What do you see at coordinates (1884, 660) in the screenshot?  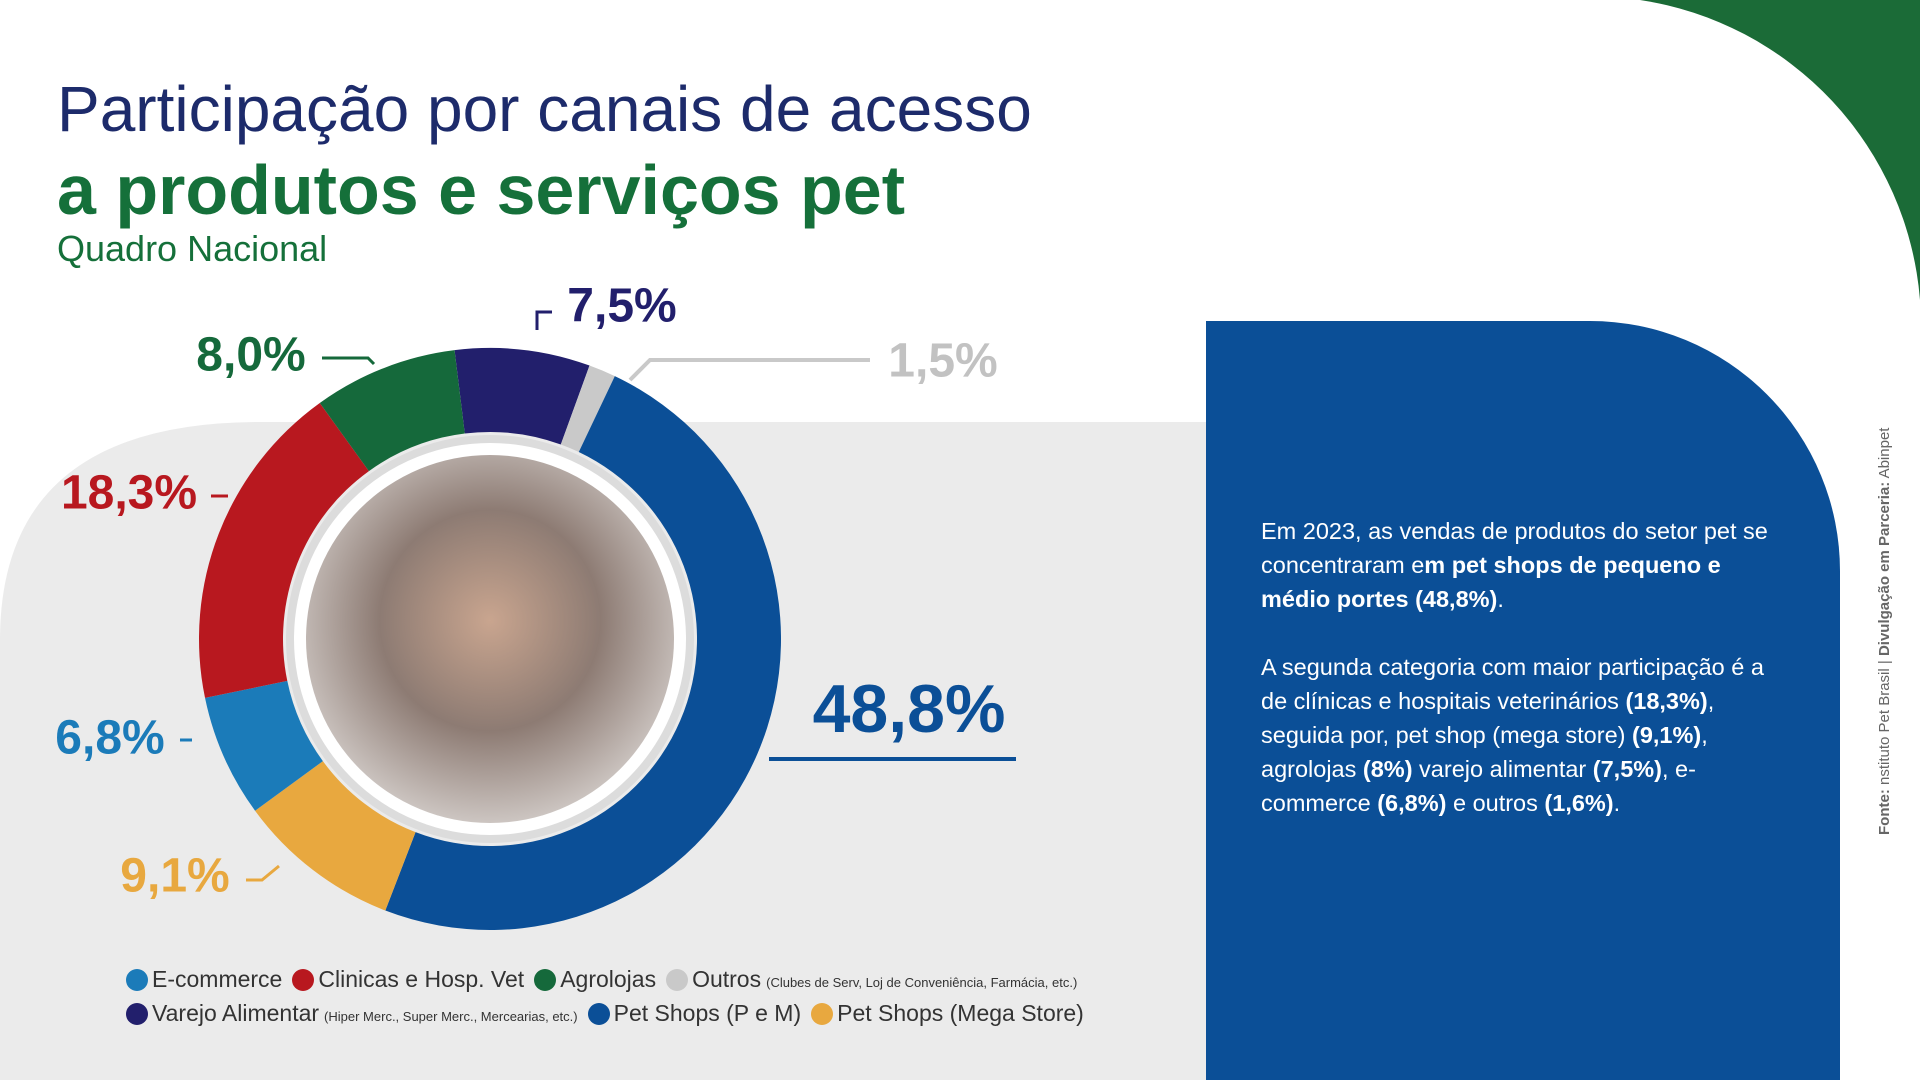 I see `source-run: |` at bounding box center [1884, 660].